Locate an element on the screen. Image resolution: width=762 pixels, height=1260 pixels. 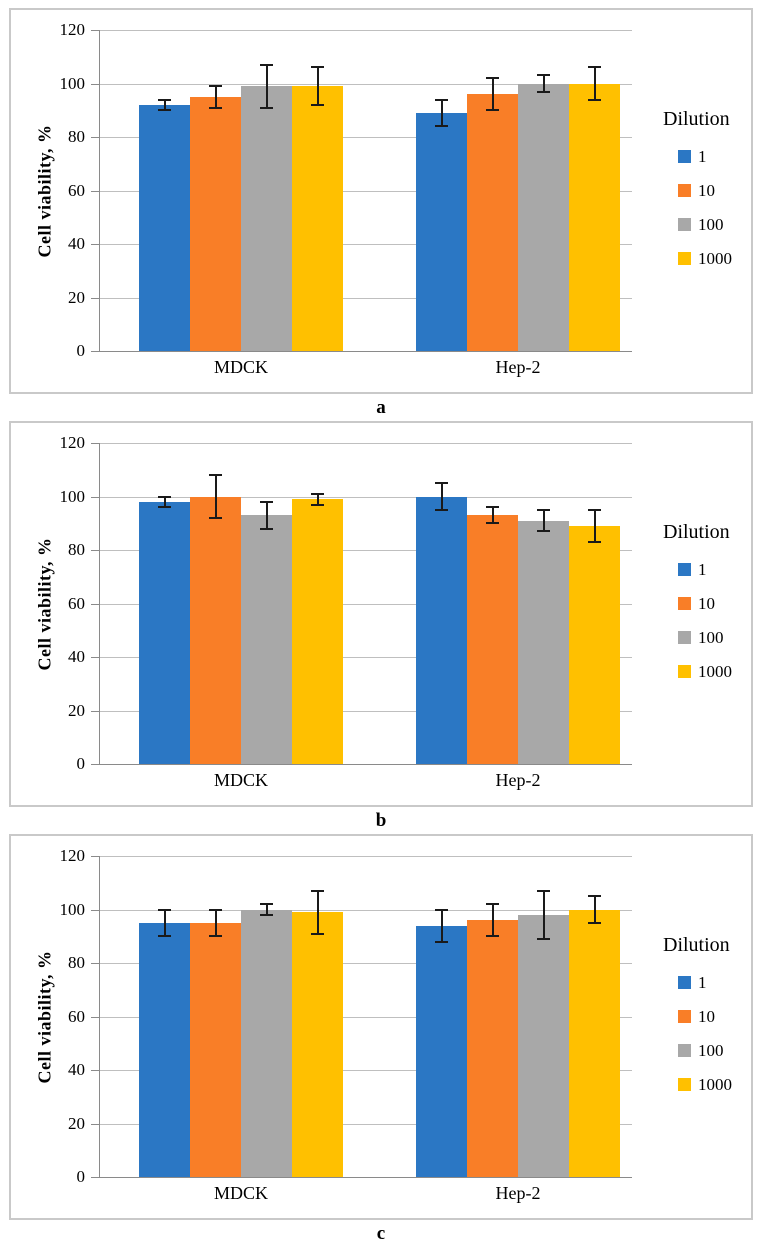
y-tick-label: 20 is located at coordinates (76, 710).